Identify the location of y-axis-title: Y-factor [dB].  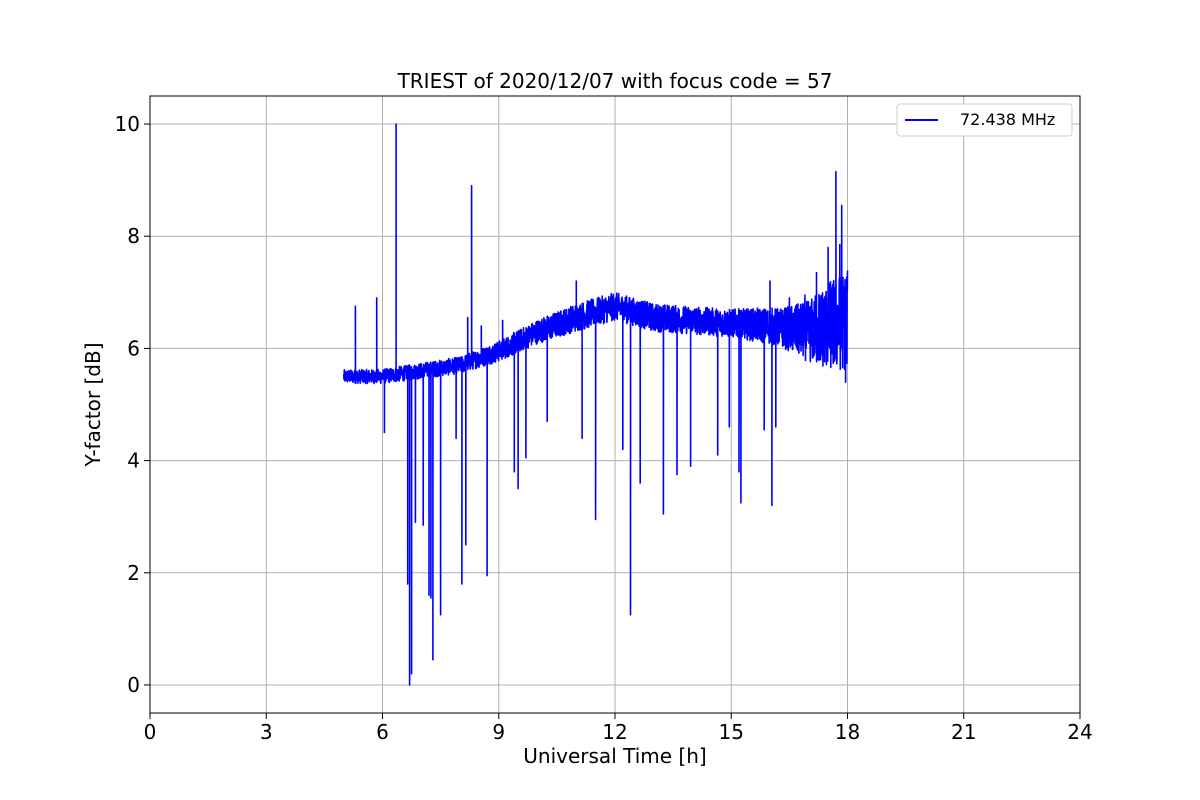
(93, 404).